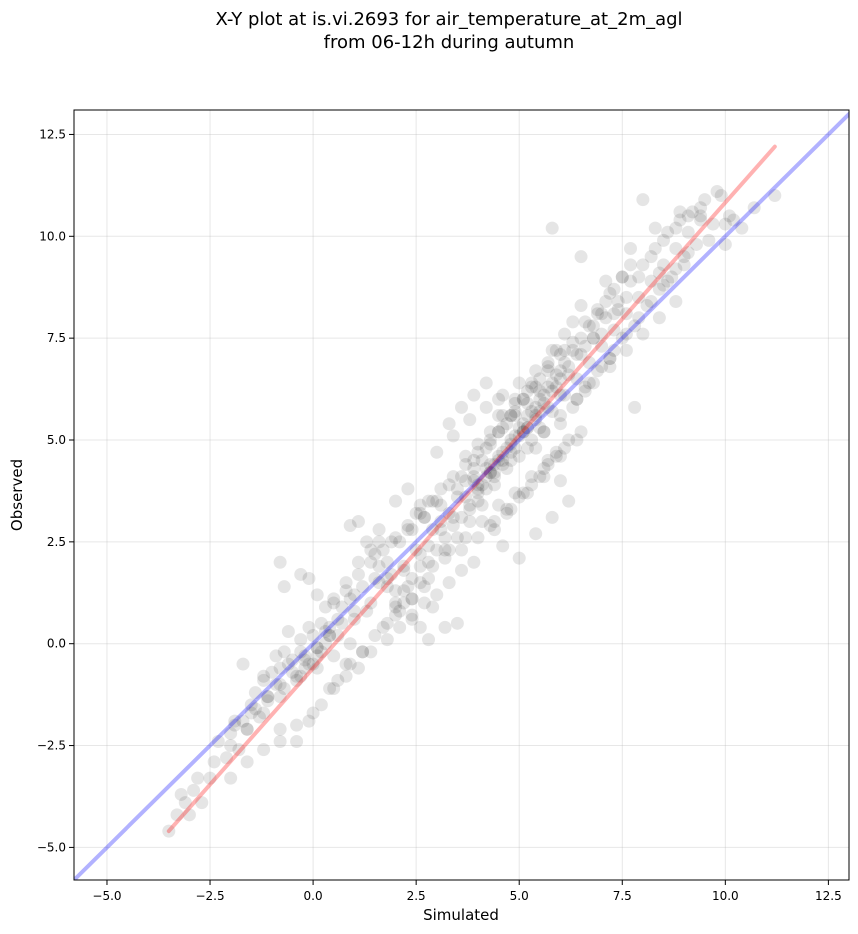  What do you see at coordinates (828, 896) in the screenshot?
I see `x-tick-label: 12.5` at bounding box center [828, 896].